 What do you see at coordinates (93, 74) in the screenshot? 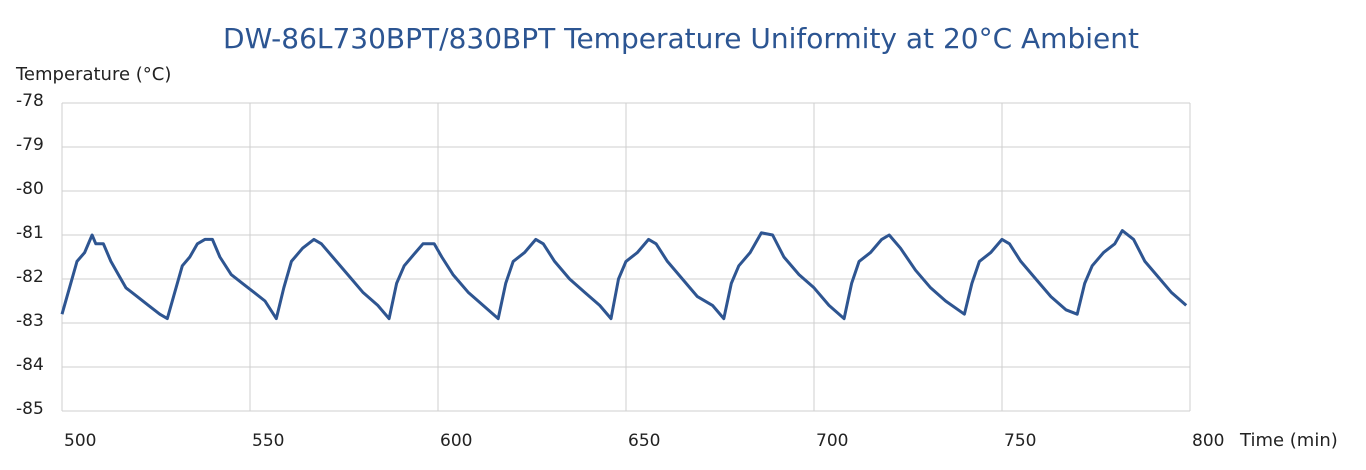
I see `y-axis-label: Temperature (°C)` at bounding box center [93, 74].